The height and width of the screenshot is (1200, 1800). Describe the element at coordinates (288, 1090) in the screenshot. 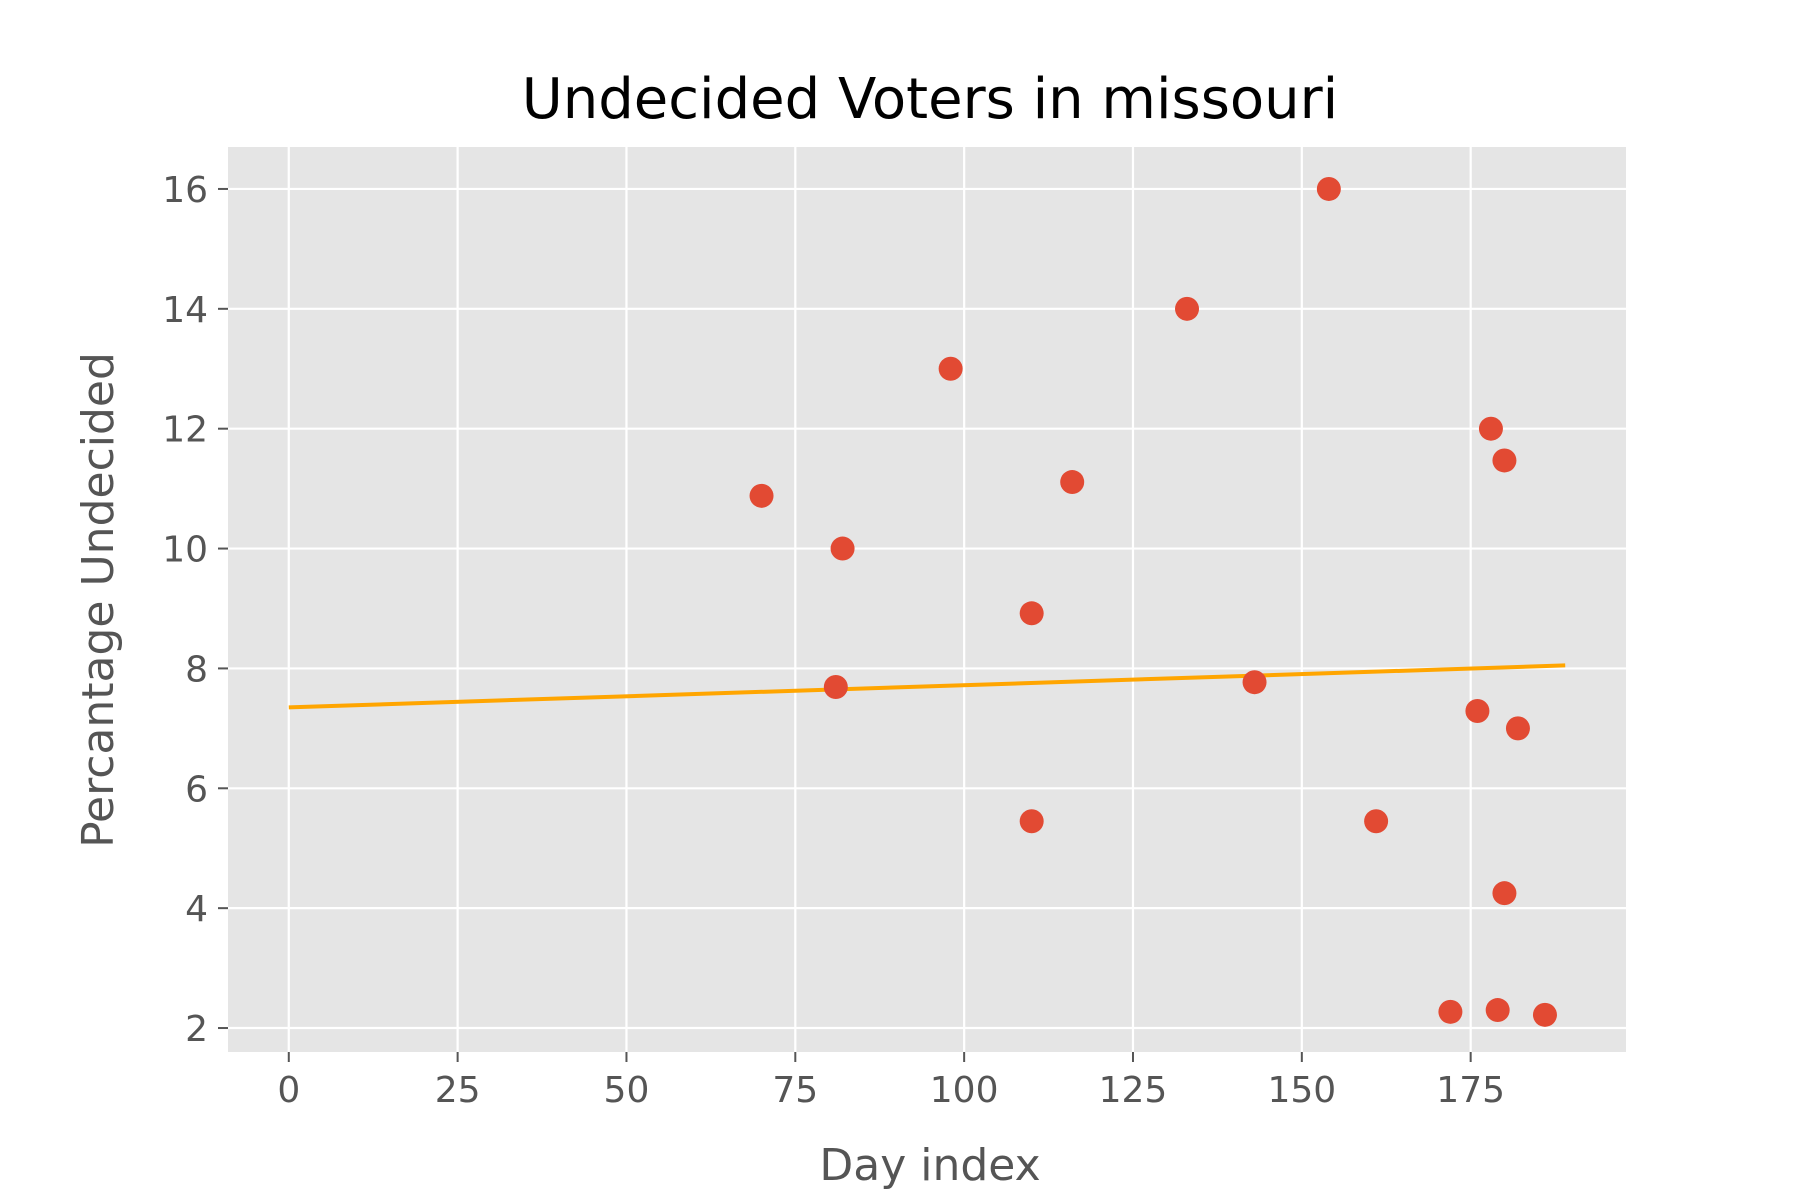

I see `x-tick-label: 0` at that location.